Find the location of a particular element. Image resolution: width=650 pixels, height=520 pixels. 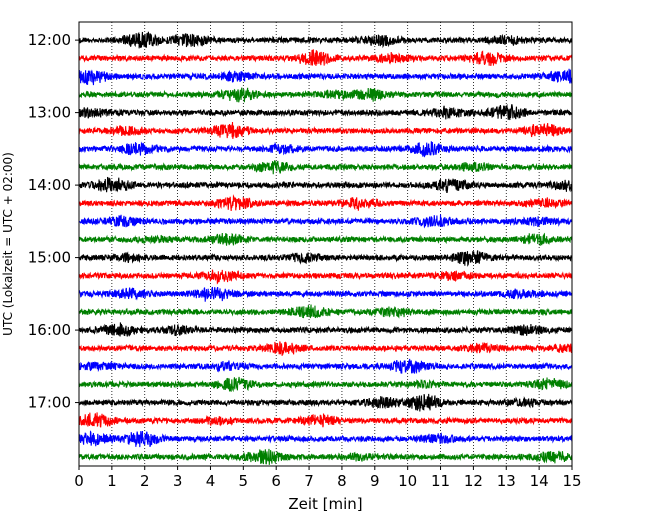

x-tick-label: 2 is located at coordinates (145, 481).